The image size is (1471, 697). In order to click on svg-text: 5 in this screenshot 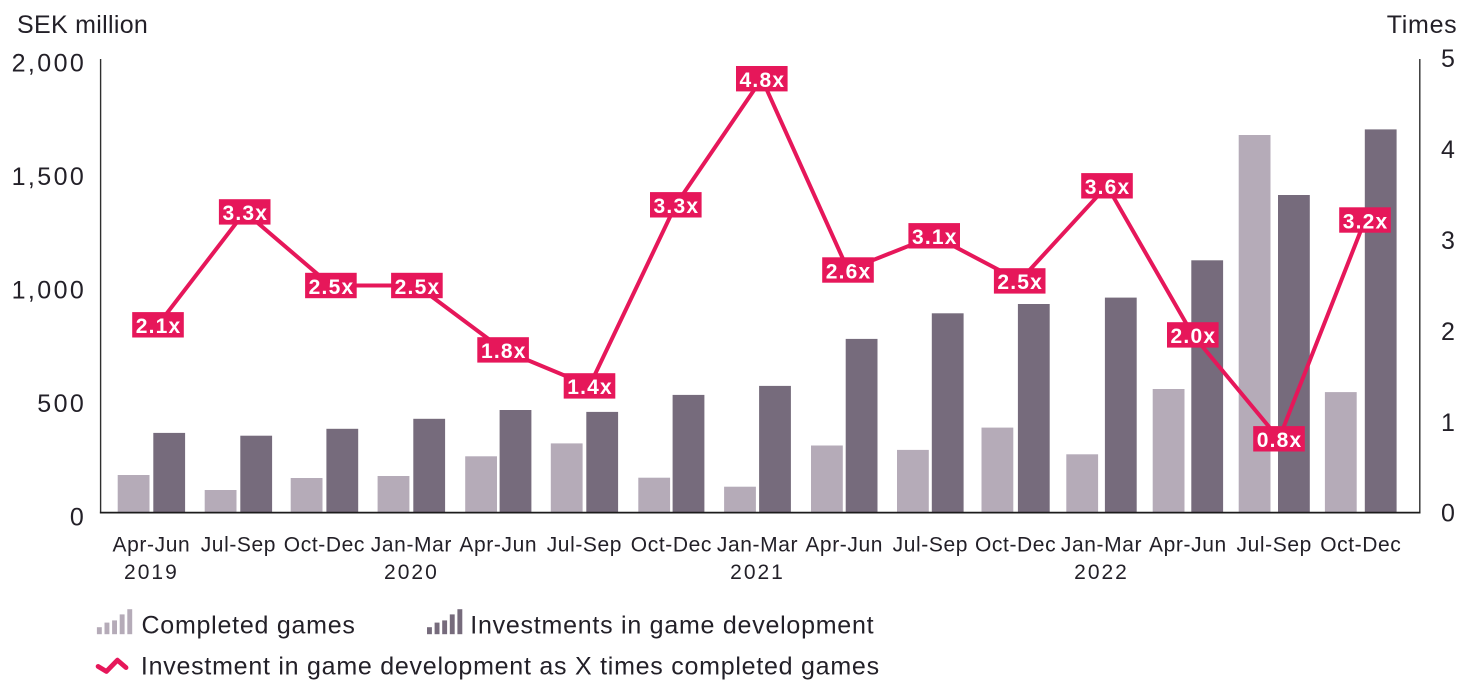, I will do `click(1448, 59)`.